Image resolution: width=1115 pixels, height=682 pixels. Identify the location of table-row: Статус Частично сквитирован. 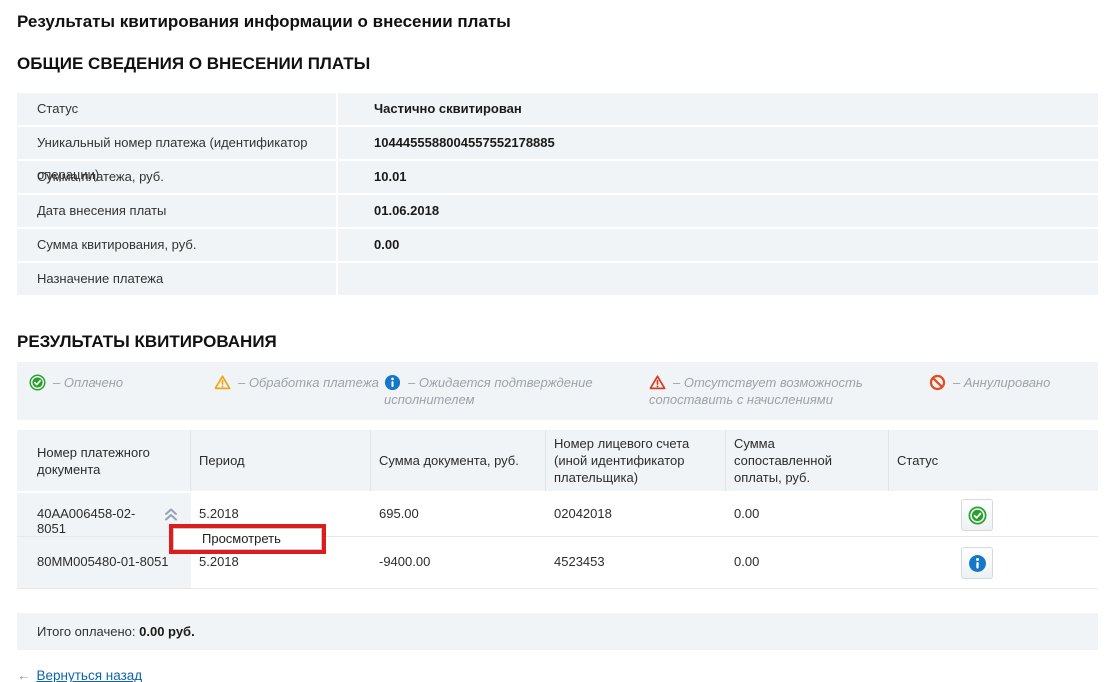
(557, 109).